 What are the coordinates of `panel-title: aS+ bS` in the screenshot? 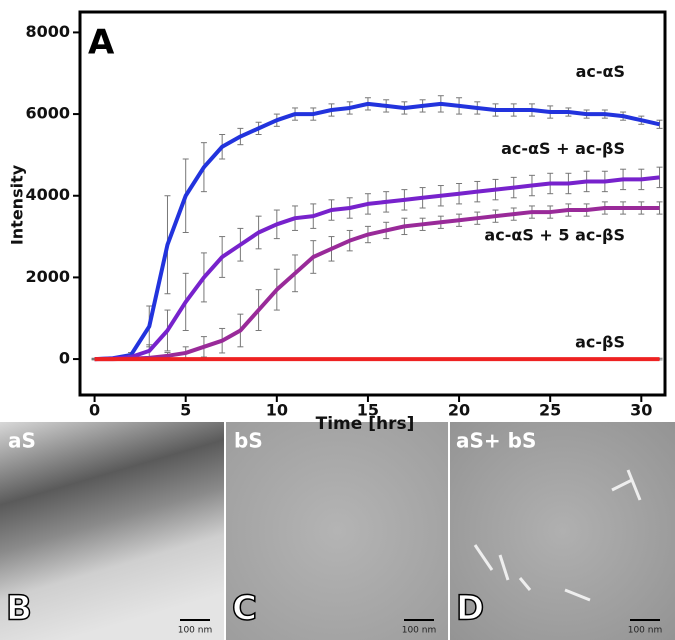 It's located at (496, 441).